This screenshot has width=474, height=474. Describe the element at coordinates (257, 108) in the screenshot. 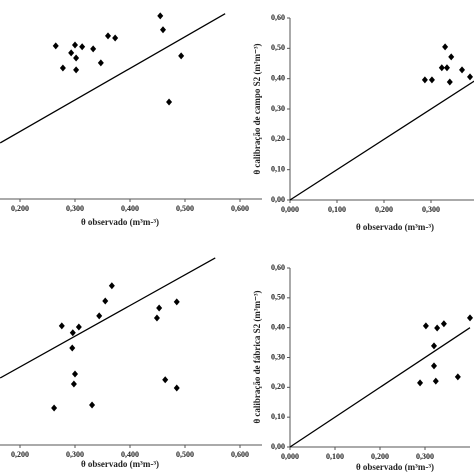

I see `y-axis-label: θ calibração de campo S2 (m³m⁻³)` at that location.